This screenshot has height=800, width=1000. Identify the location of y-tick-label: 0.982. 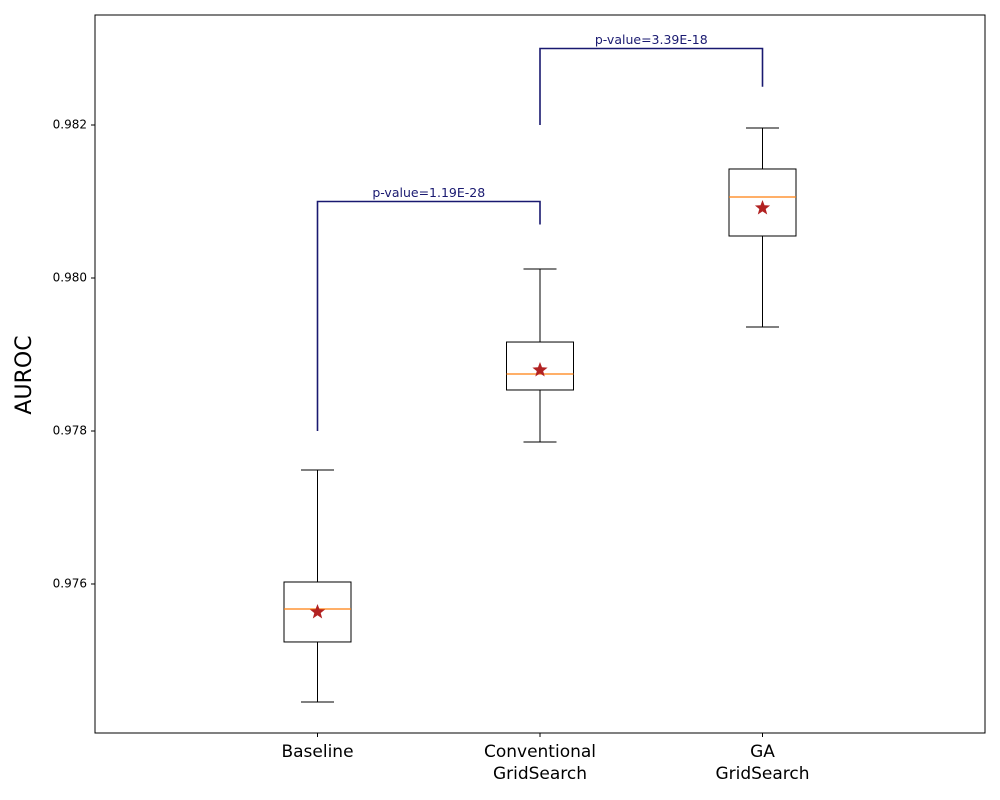
(70, 125).